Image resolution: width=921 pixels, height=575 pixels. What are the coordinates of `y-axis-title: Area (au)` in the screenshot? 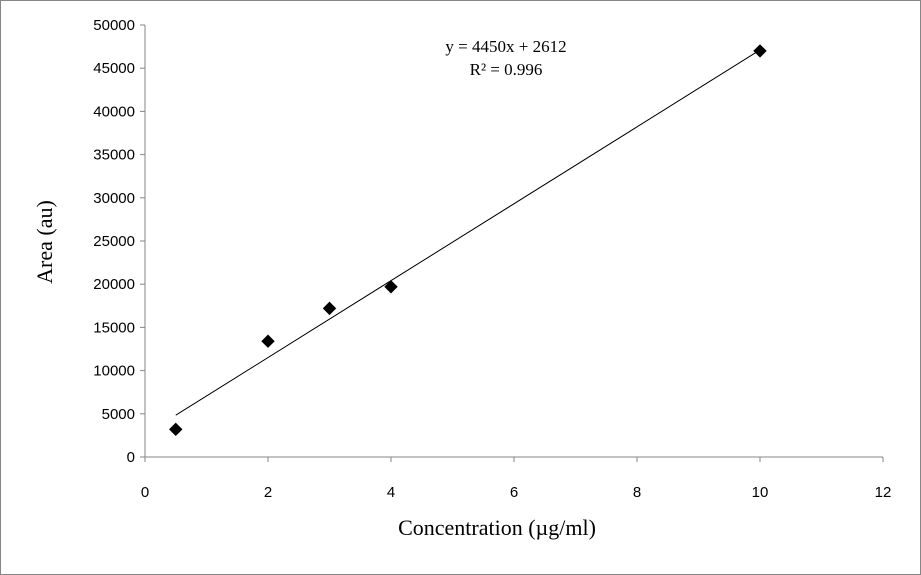 It's located at (44, 242).